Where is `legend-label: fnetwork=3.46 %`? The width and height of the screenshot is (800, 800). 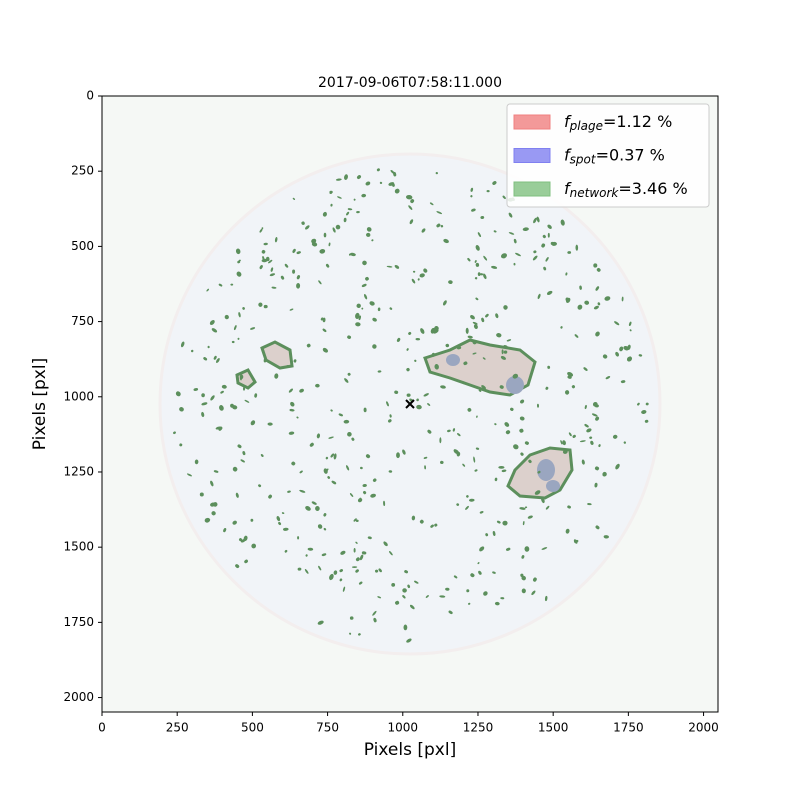
legend-label: fnetwork=3.46 % is located at coordinates (626, 189).